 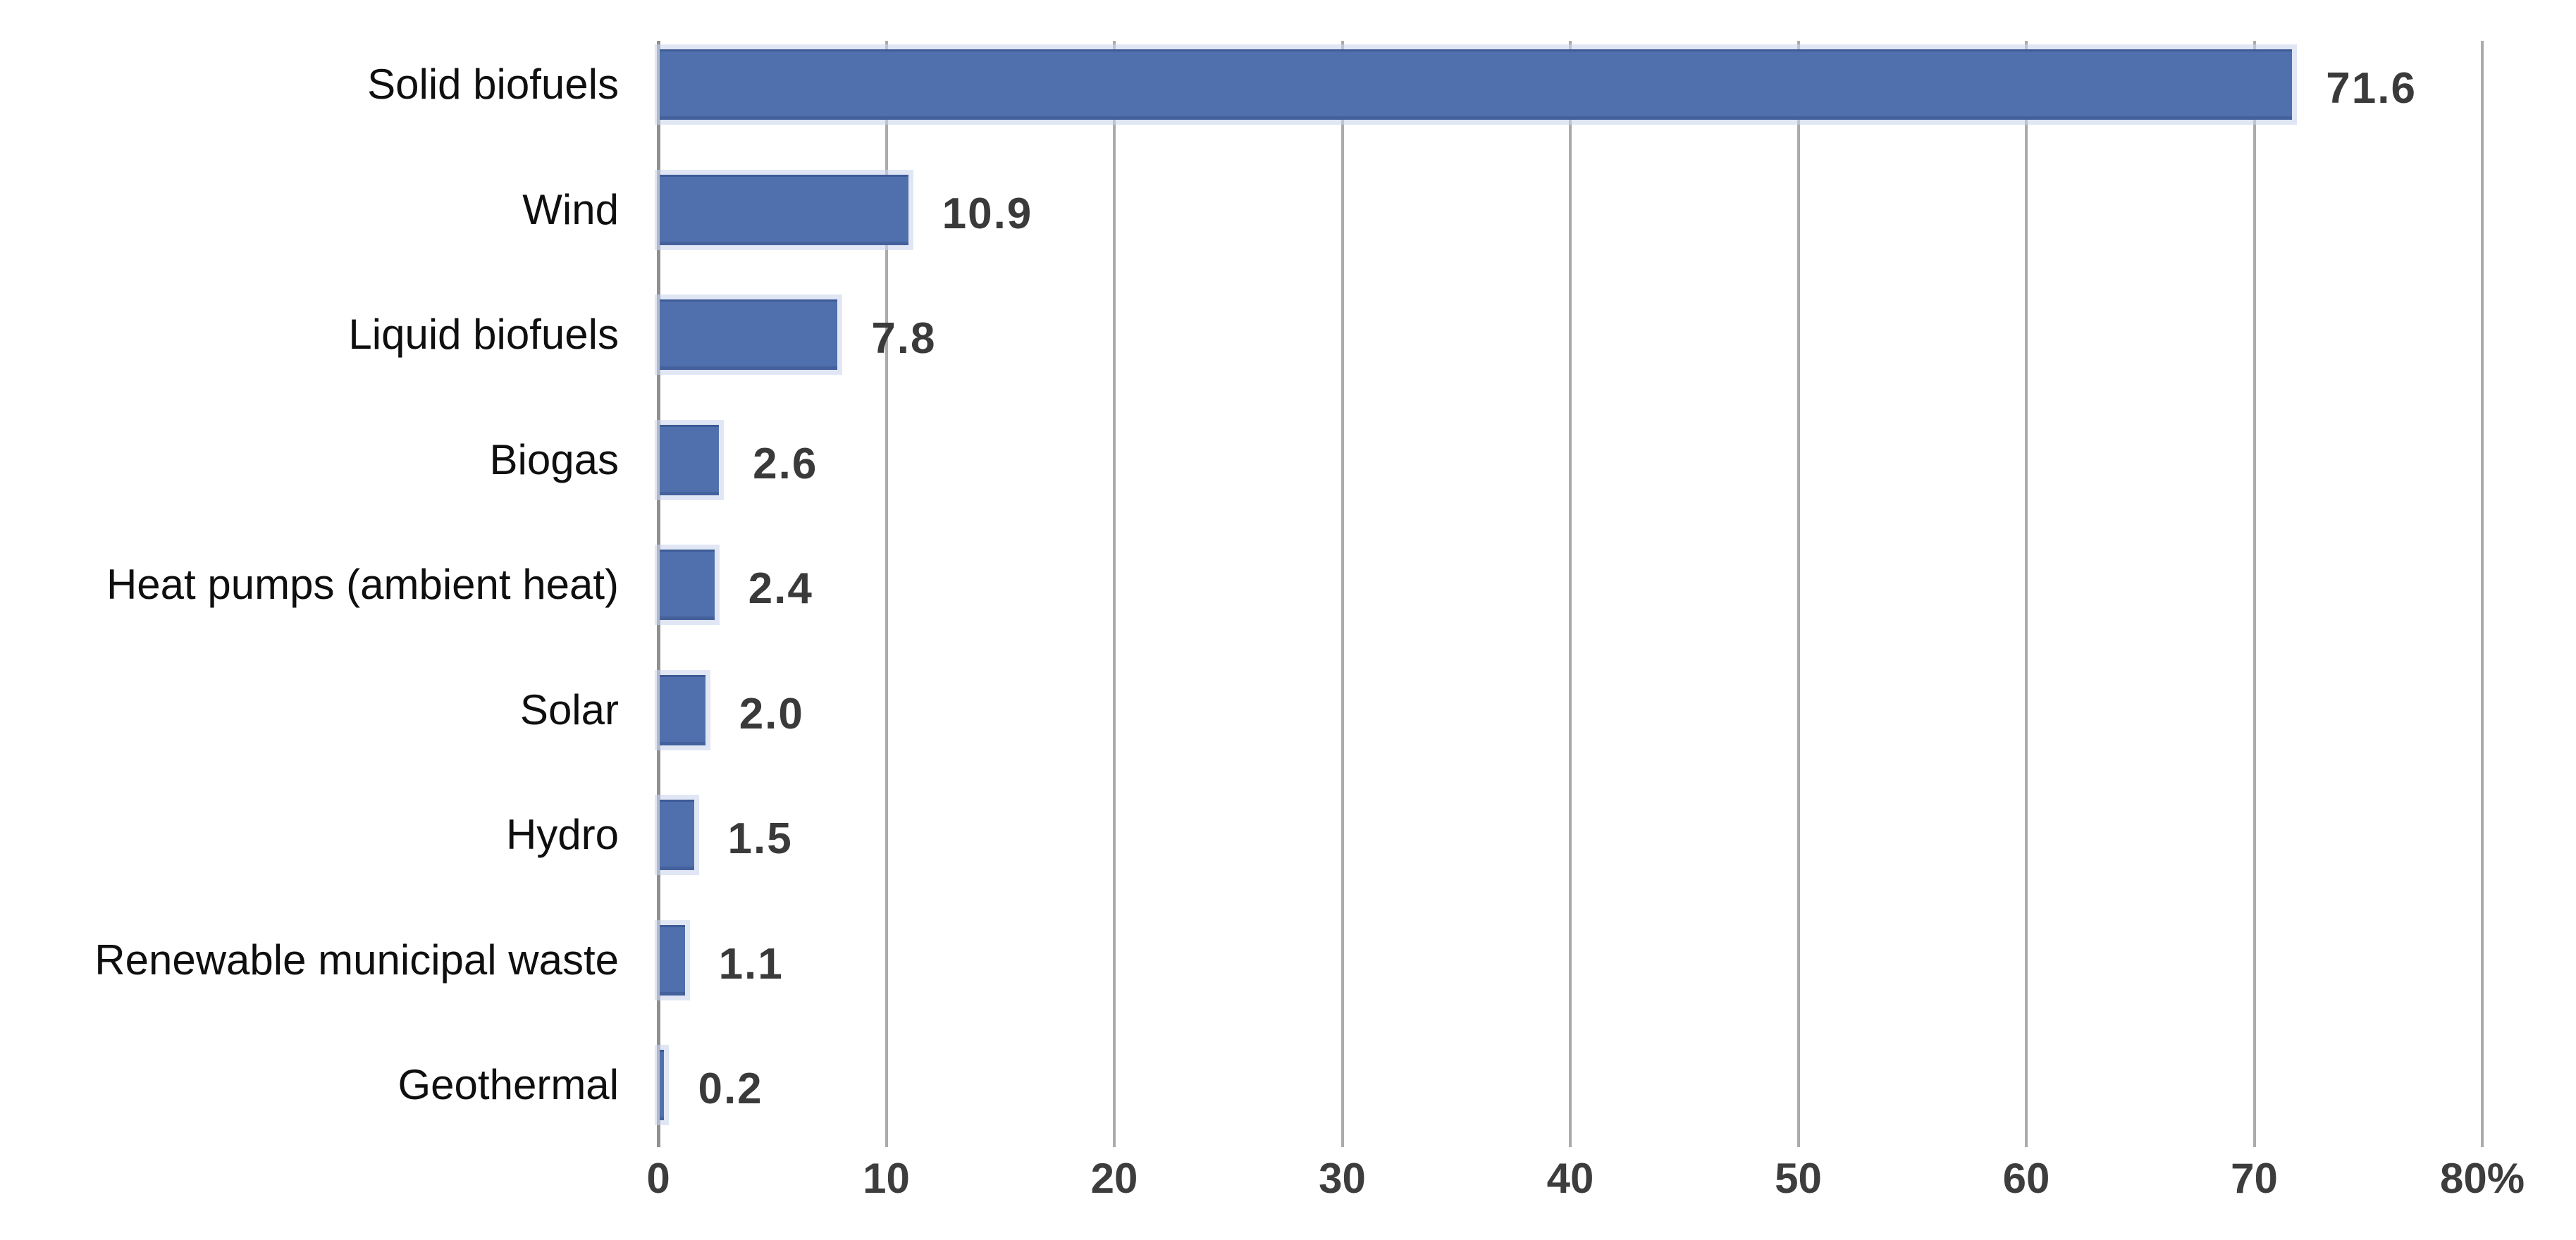 What do you see at coordinates (356, 960) in the screenshot?
I see `category-label: Renewable municipal waste` at bounding box center [356, 960].